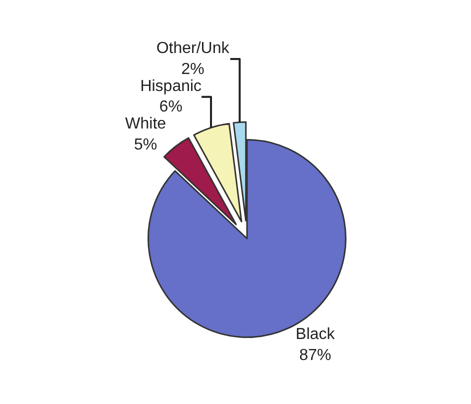 The image size is (471, 404). I want to click on slice-label: Hispanic, so click(171, 86).